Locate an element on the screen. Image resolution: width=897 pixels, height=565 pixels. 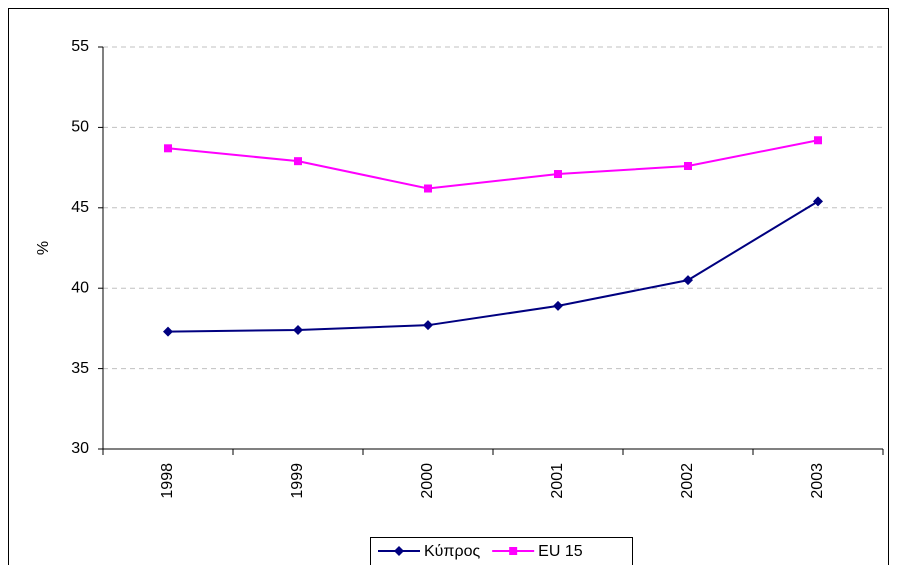
x-tick-label: 2003 is located at coordinates (817, 481).